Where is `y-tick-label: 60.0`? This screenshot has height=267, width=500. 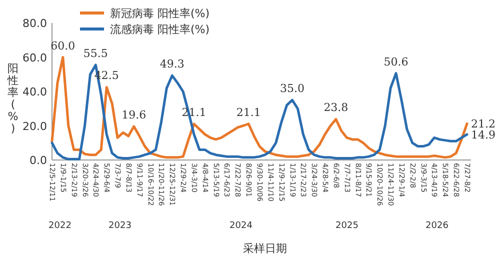 y-tick-label: 60.0 is located at coordinates (34, 57).